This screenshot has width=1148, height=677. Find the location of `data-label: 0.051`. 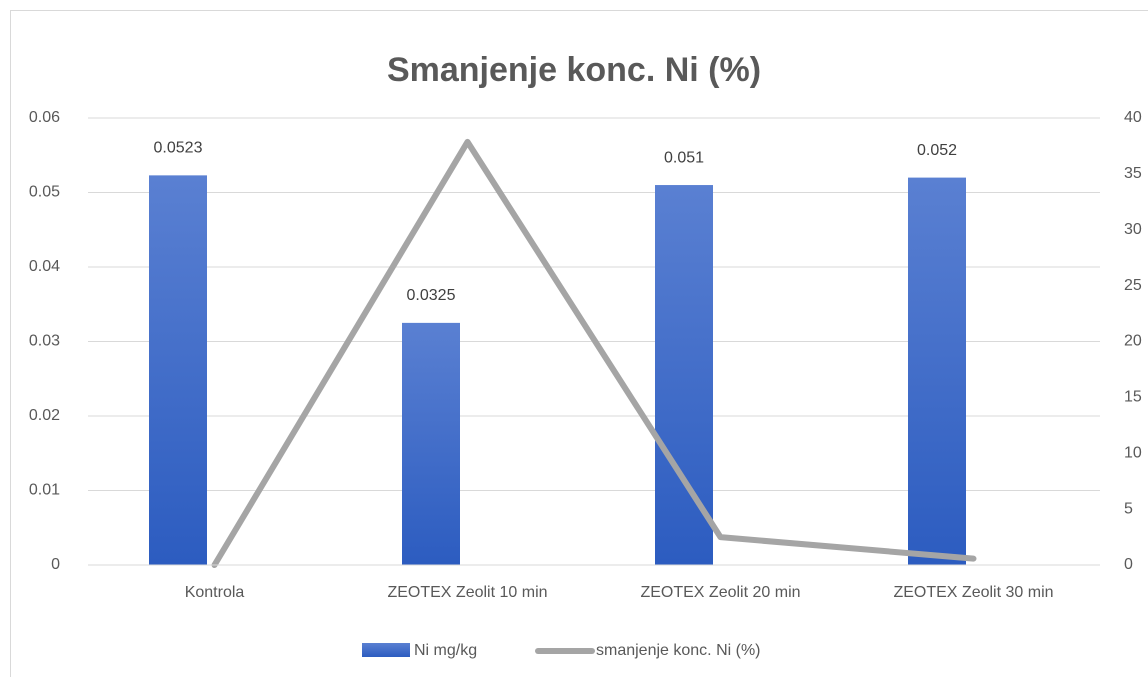

data-label: 0.051 is located at coordinates (684, 157).